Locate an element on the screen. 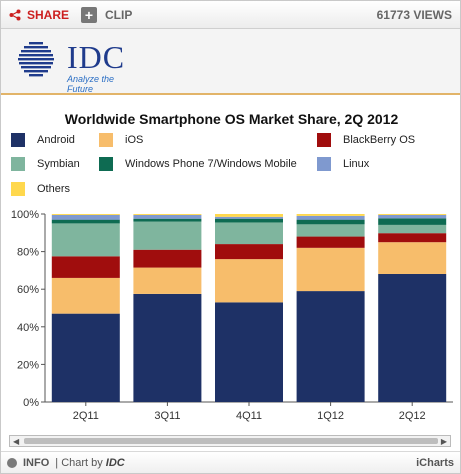 Image resolution: width=461 pixels, height=474 pixels. bar-segment-ios-2q12 is located at coordinates (412, 258).